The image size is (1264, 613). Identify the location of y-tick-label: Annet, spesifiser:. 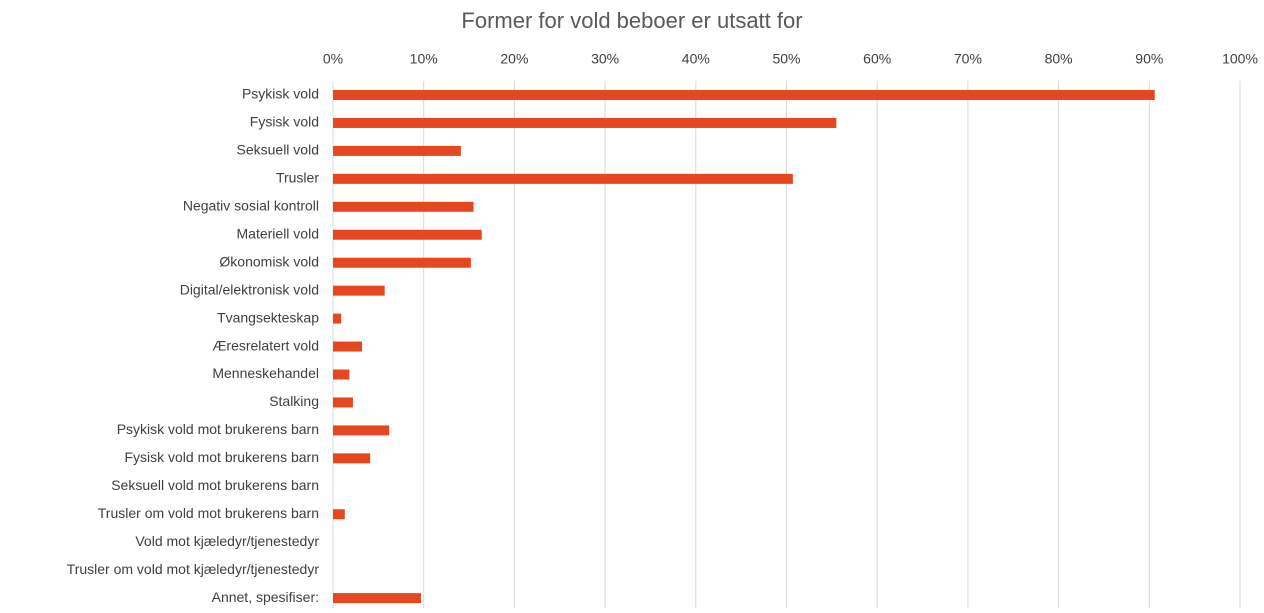
(265, 597).